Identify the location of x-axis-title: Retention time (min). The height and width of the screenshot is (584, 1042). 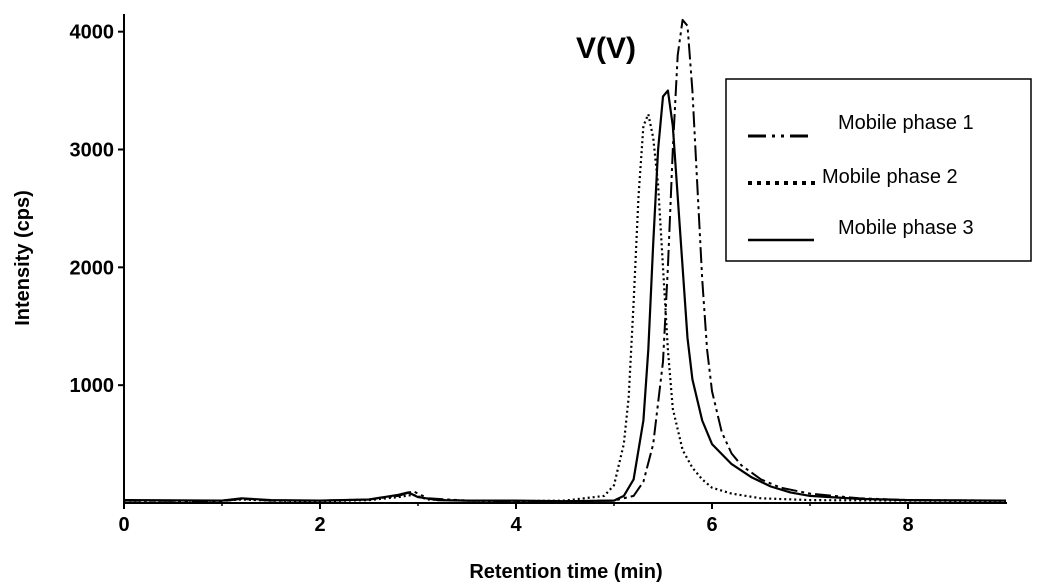
(565, 572).